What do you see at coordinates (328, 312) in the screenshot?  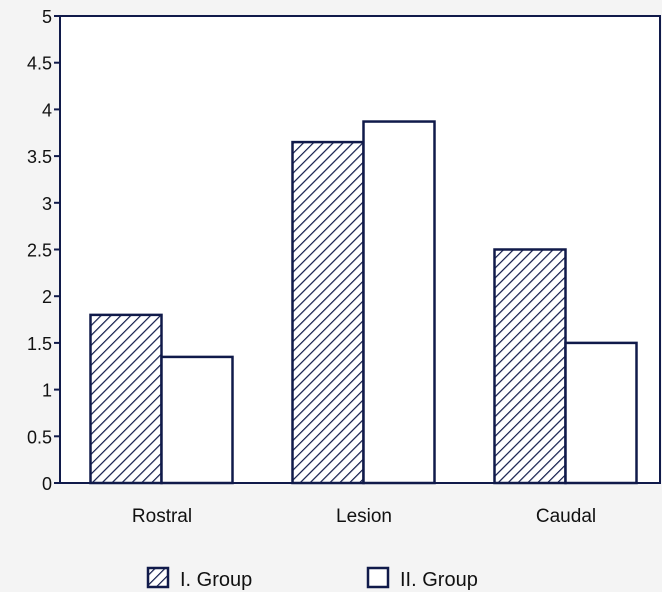 I see `bar-group-1-lesion` at bounding box center [328, 312].